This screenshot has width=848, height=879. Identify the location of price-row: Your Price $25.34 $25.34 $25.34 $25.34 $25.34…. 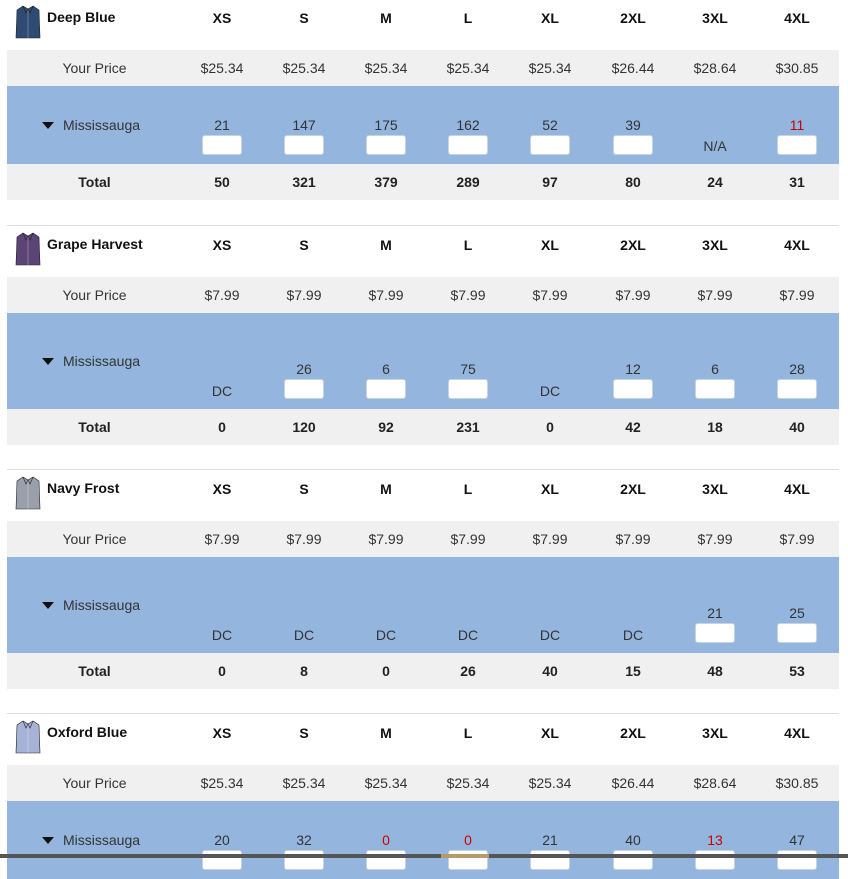
(423, 68).